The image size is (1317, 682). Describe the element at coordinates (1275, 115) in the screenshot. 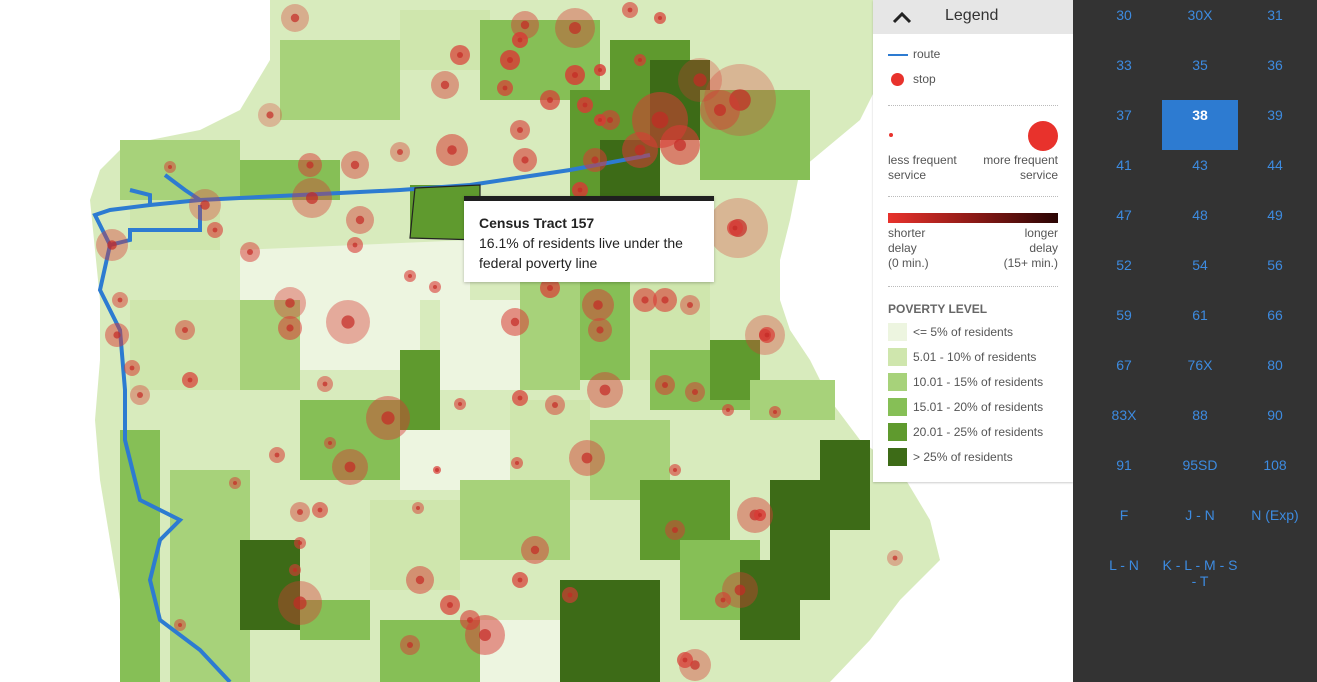

I see `route-button-39: 39` at that location.